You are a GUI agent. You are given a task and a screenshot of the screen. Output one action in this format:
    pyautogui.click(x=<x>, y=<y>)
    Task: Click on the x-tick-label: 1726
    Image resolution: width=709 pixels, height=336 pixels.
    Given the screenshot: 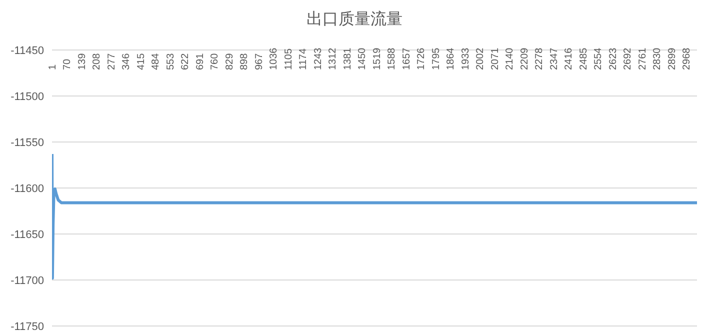 What is the action you would take?
    pyautogui.click(x=422, y=58)
    